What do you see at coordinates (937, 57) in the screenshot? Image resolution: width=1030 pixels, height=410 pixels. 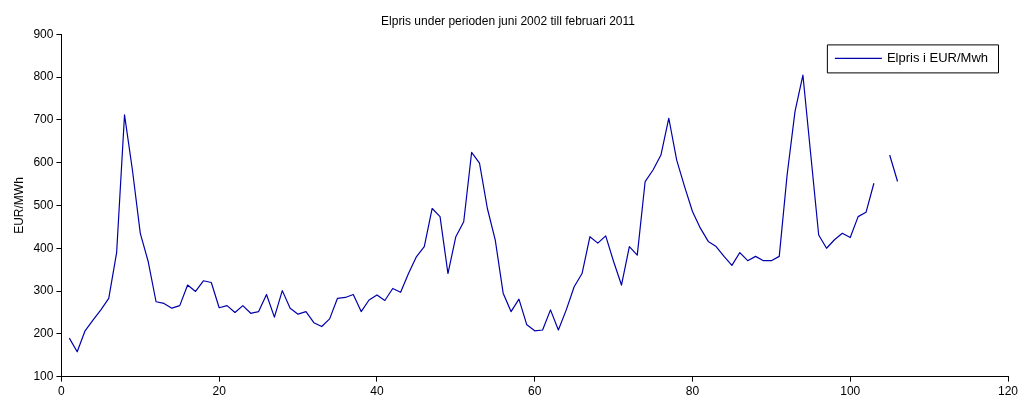 I see `legend-label: Elpris i EUR/Mwh` at bounding box center [937, 57].